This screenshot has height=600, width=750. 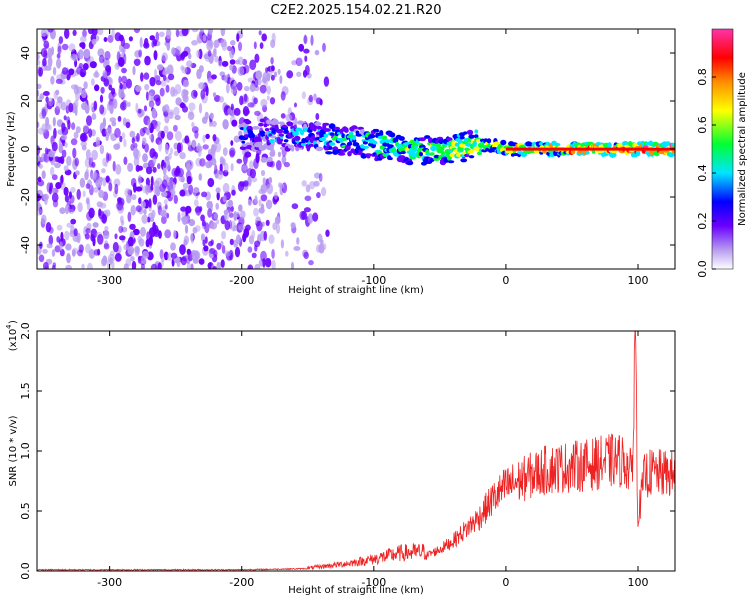 What do you see at coordinates (702, 173) in the screenshot?
I see `colorbar-tick-label: 0.4` at bounding box center [702, 173].